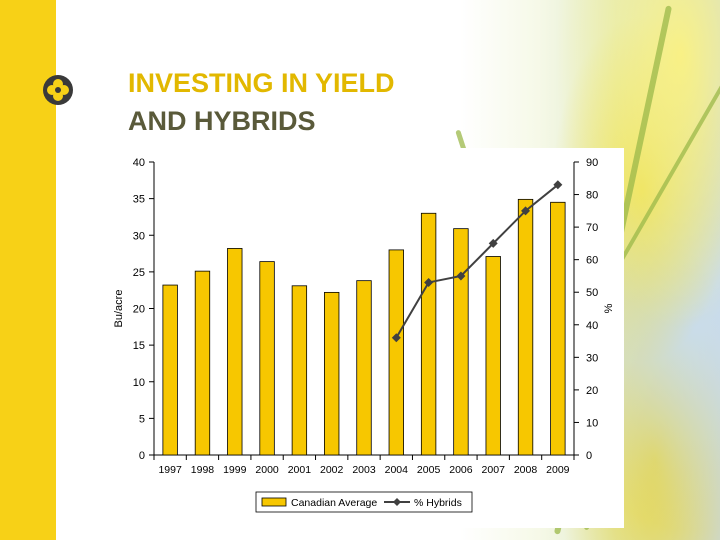 This screenshot has height=540, width=720. I want to click on y-tick-label-right: 0, so click(589, 456).